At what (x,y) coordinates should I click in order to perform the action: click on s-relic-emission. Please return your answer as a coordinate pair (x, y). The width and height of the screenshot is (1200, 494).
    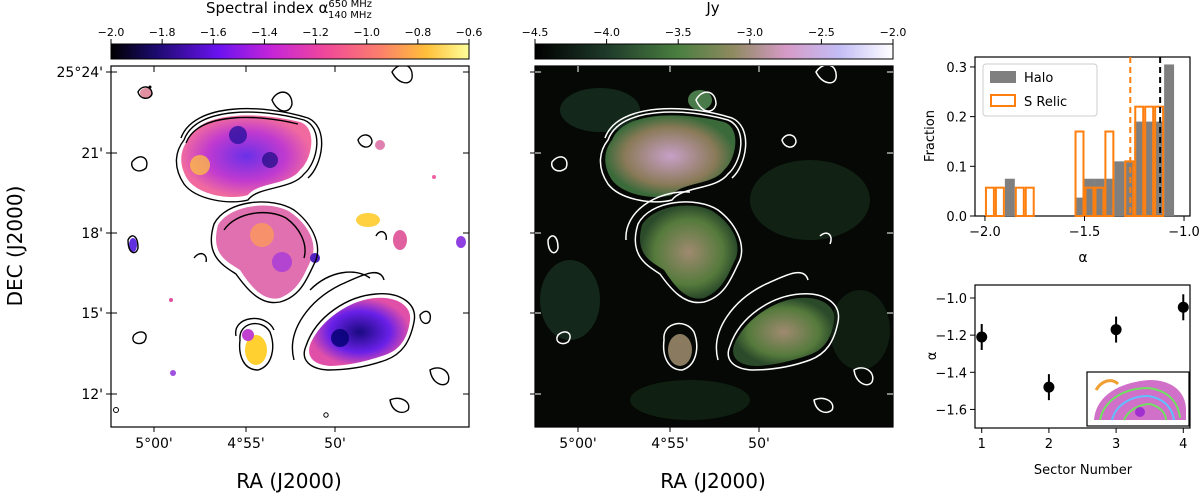
    Looking at the image, I should click on (784, 331).